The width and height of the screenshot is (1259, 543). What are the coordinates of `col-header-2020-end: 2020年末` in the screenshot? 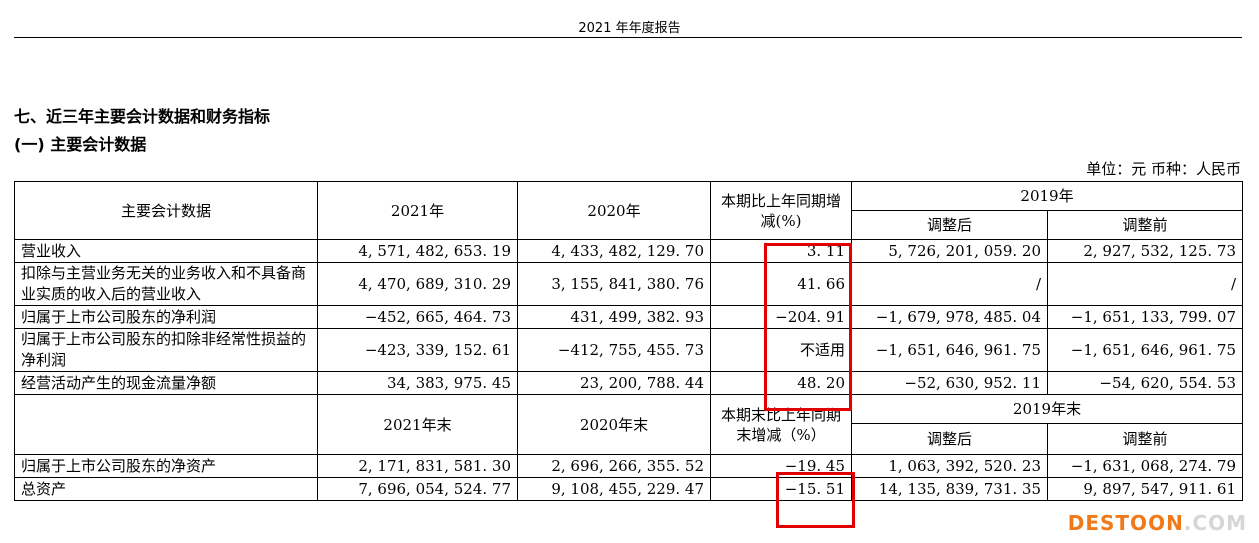 It's located at (614, 424).